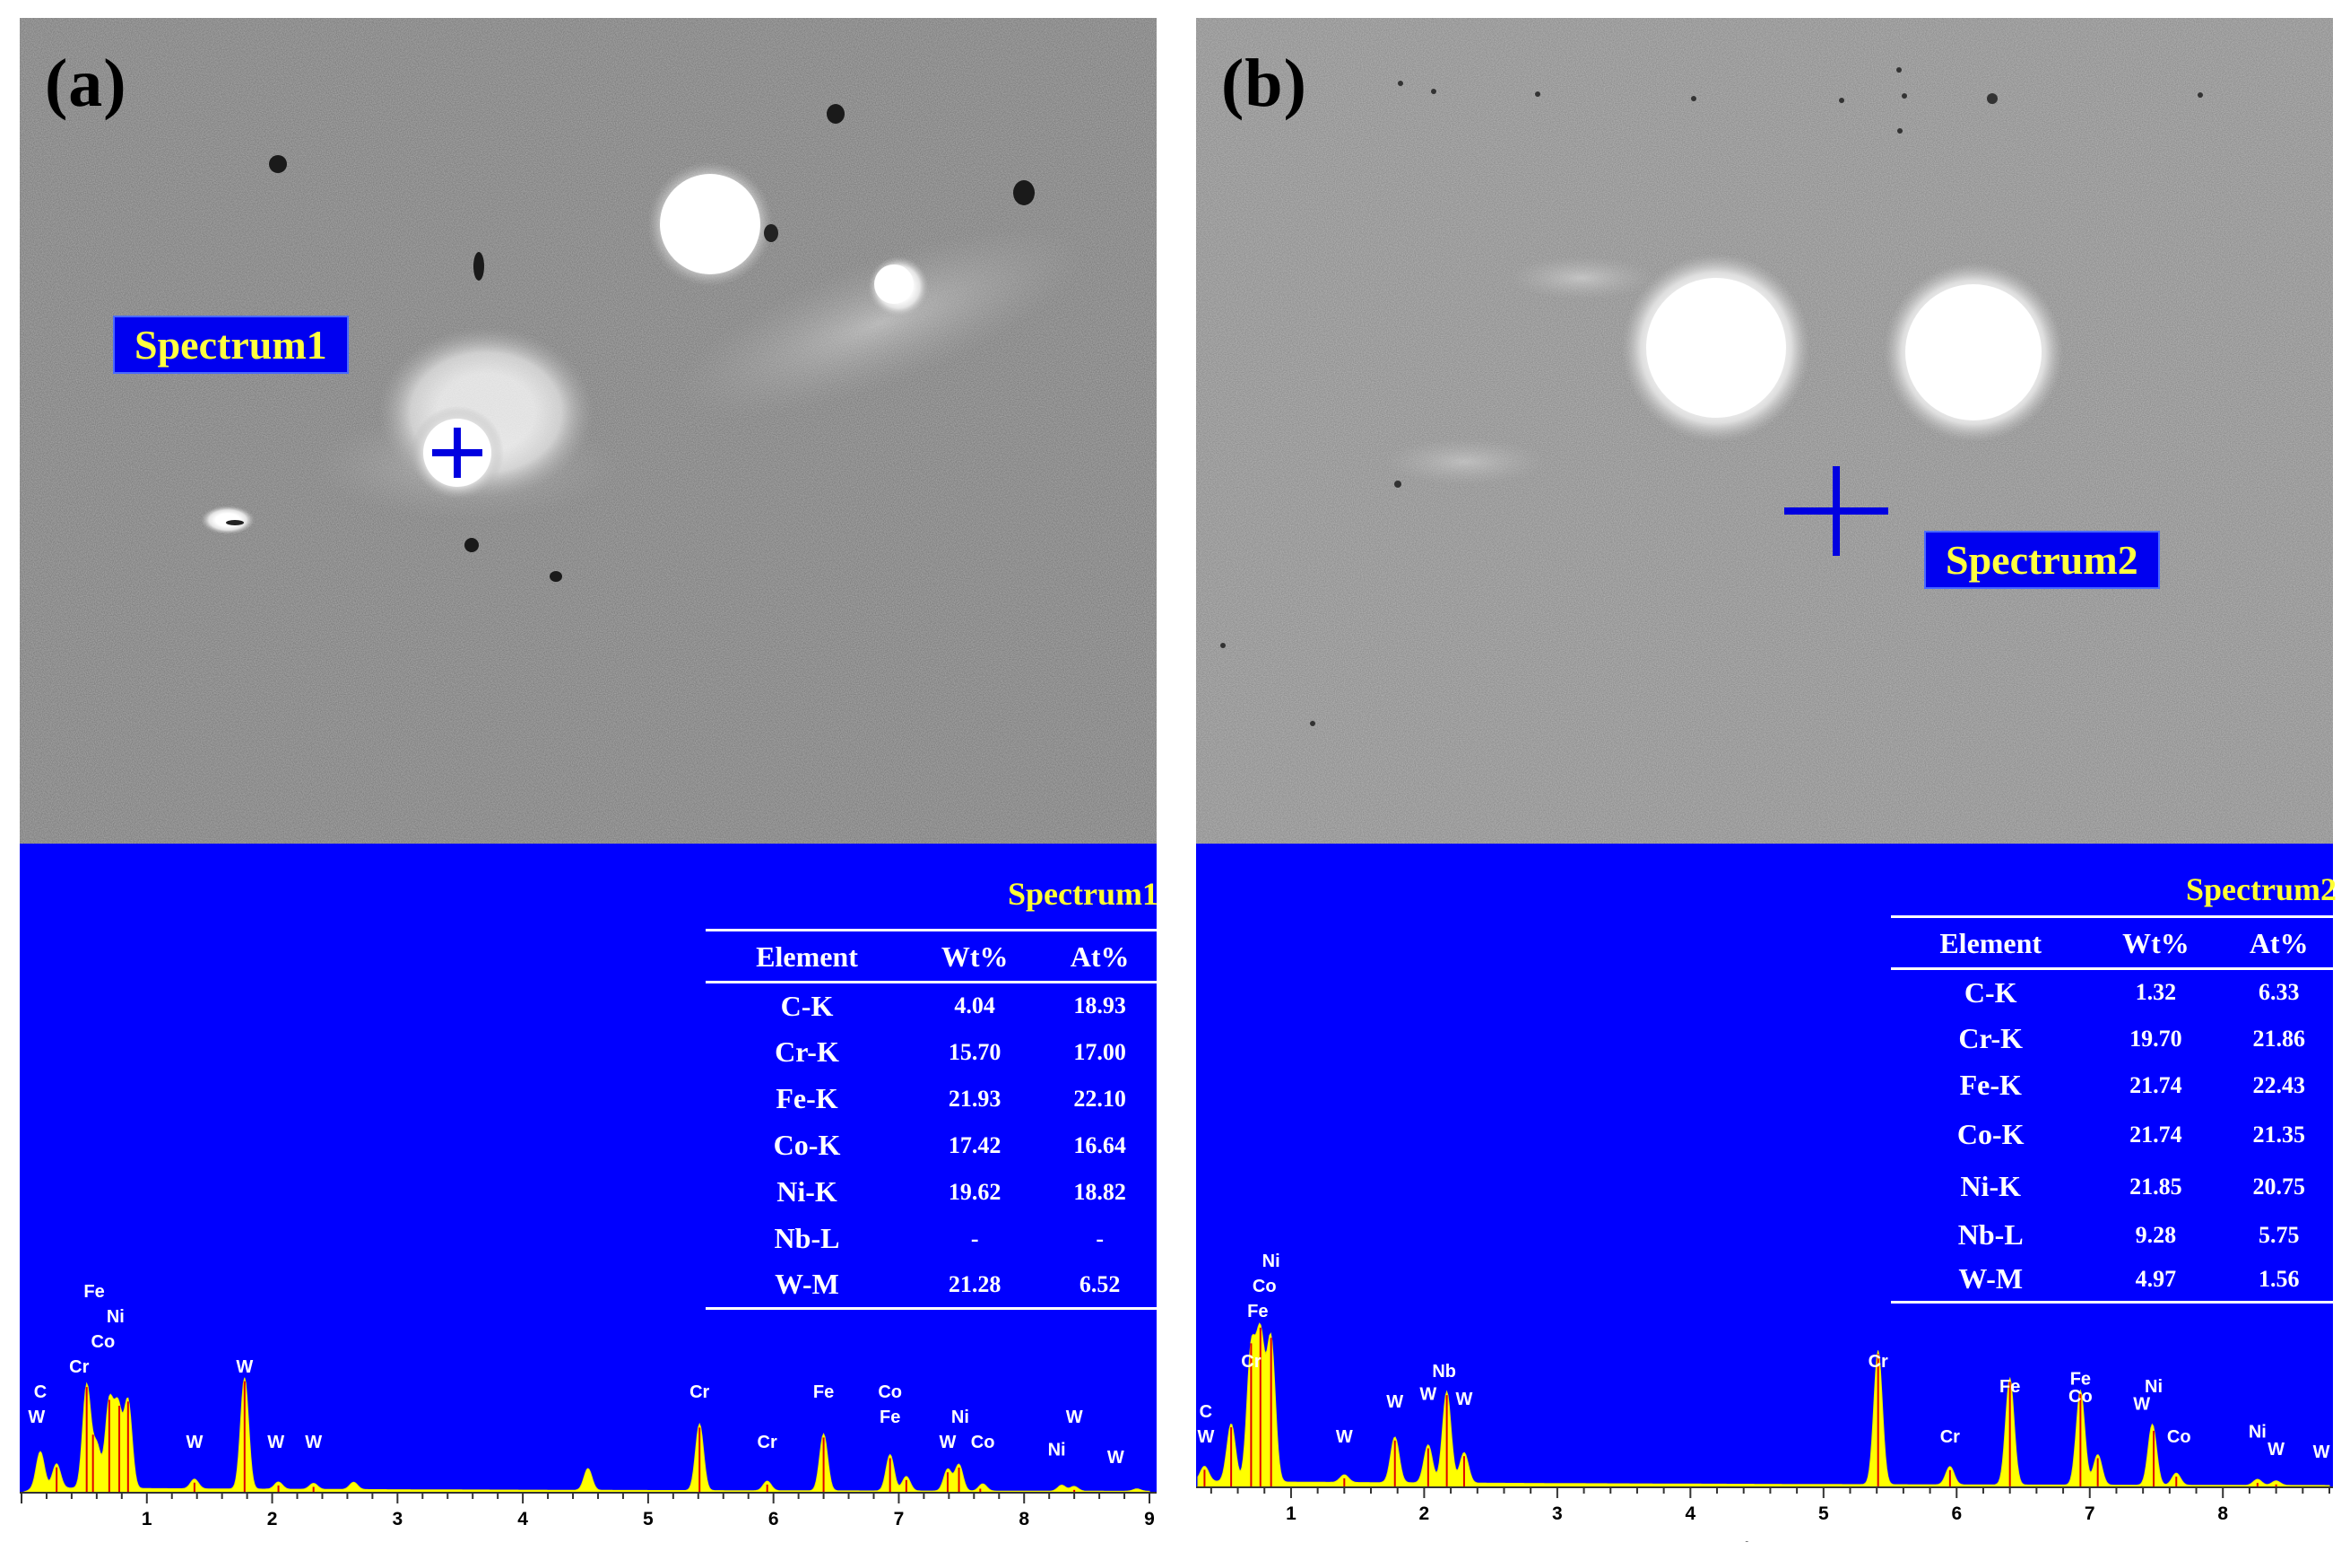 Image resolution: width=2350 pixels, height=1568 pixels. Describe the element at coordinates (2278, 1134) in the screenshot. I see `at-cell: 21.35` at that location.